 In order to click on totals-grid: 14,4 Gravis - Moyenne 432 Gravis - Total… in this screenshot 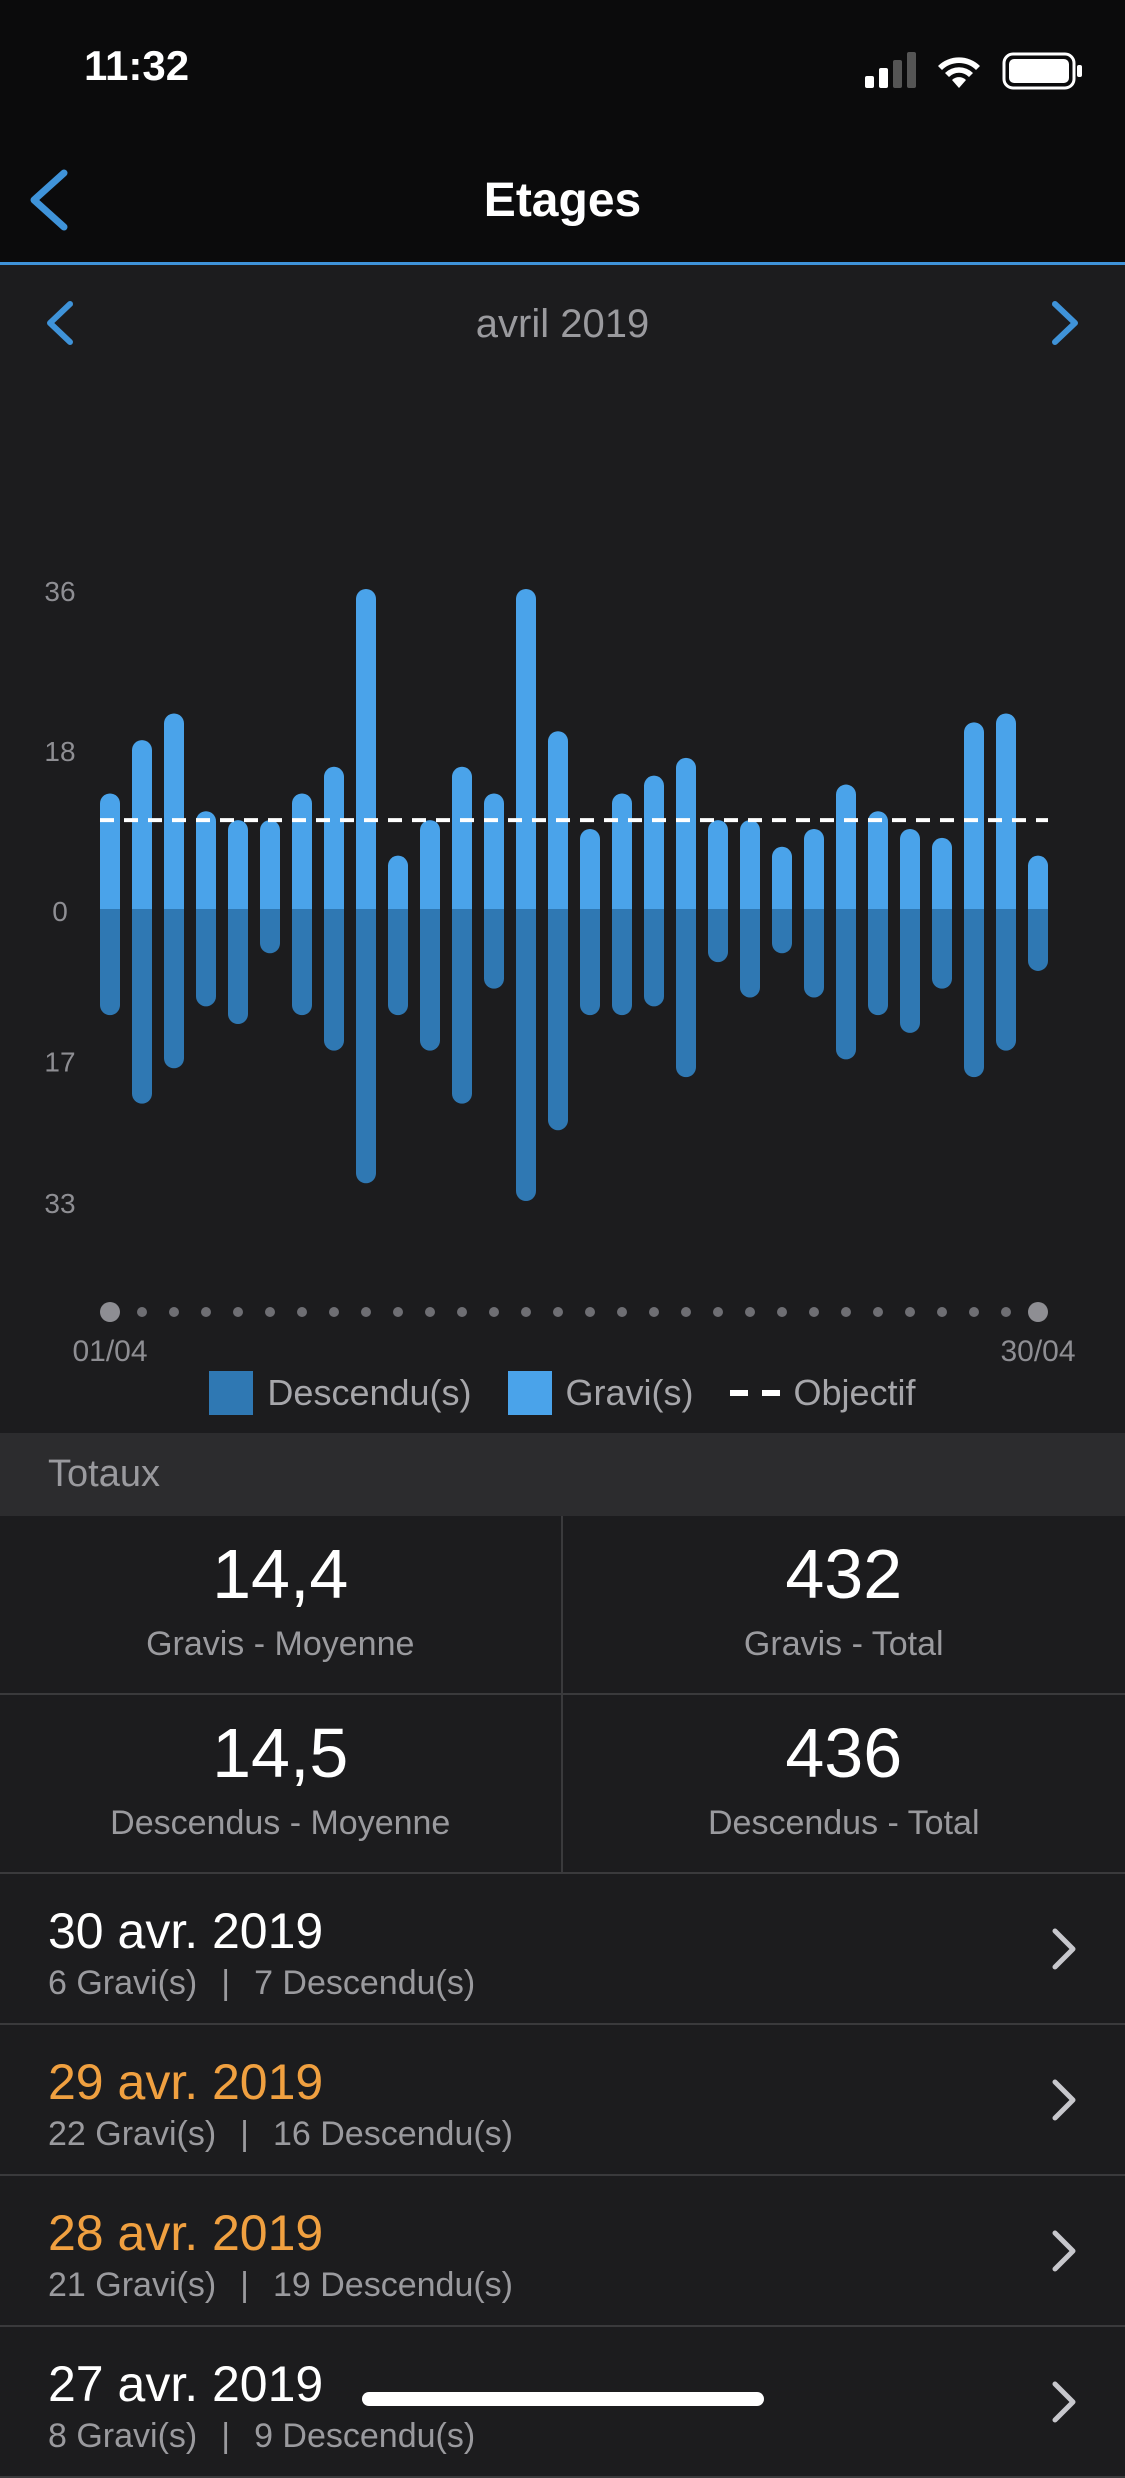, I will do `click(562, 1695)`.